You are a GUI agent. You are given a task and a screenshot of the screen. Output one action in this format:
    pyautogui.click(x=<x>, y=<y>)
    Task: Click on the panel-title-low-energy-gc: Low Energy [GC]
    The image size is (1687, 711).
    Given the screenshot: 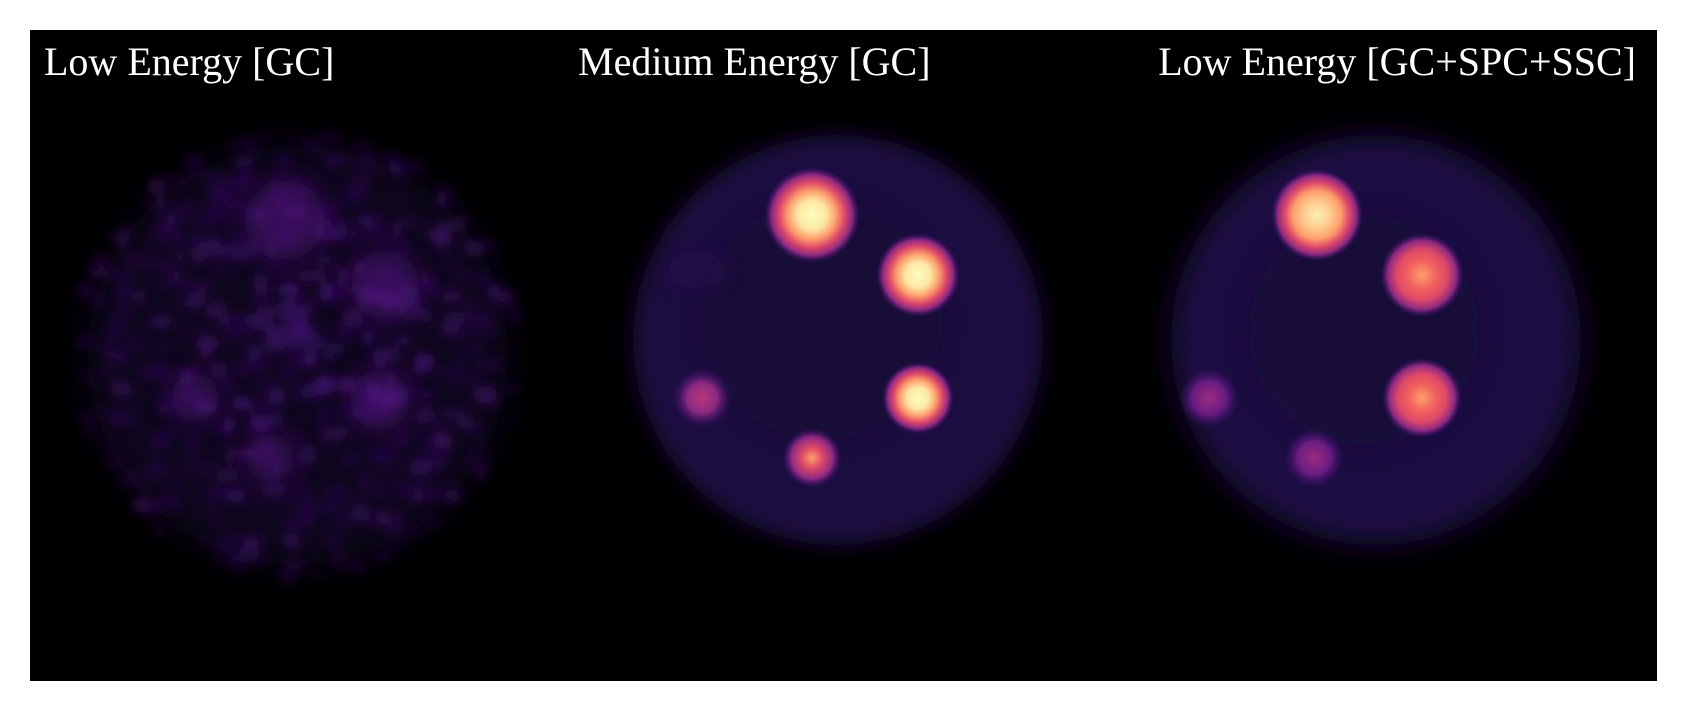 What is the action you would take?
    pyautogui.click(x=189, y=61)
    